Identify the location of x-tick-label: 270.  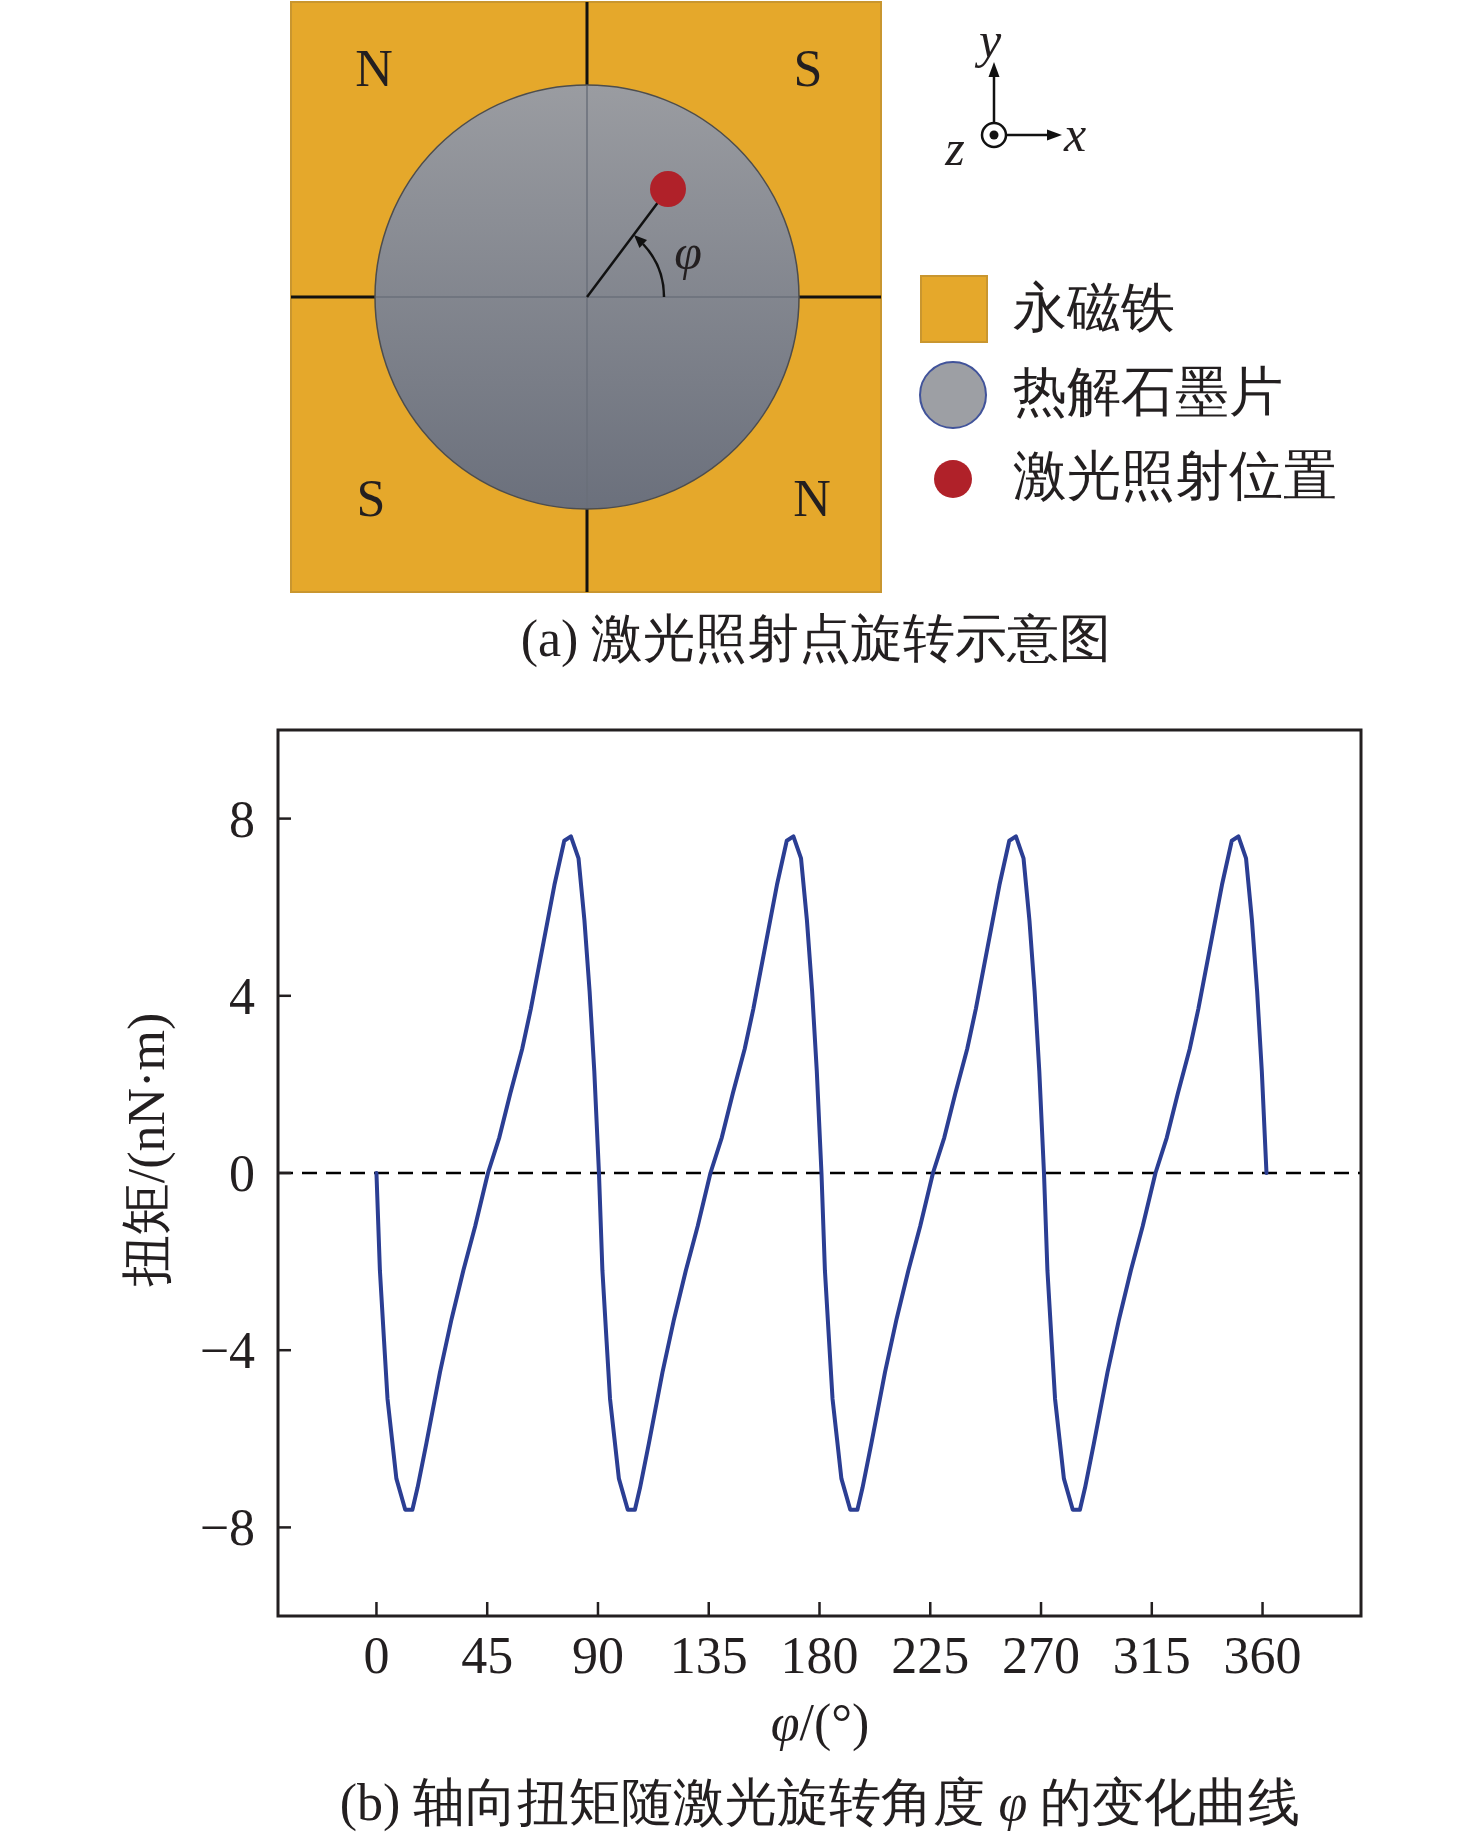
(1041, 1655).